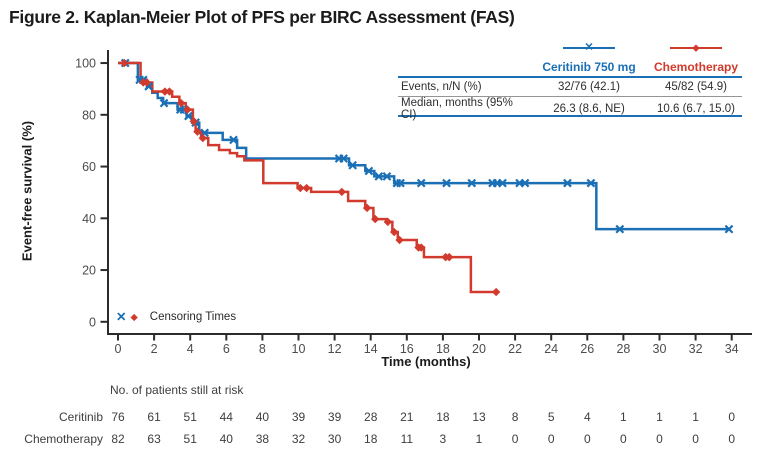 The image size is (759, 450). I want to click on summary-table-header-row: Ceritinib 750 mg Chemotherapy, so click(570, 65).